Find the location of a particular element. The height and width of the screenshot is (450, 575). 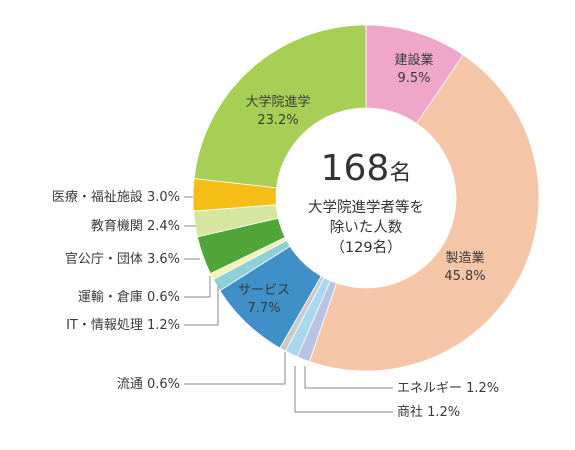

slice-label-7: IT・情報処理 1.2% is located at coordinates (123, 325).